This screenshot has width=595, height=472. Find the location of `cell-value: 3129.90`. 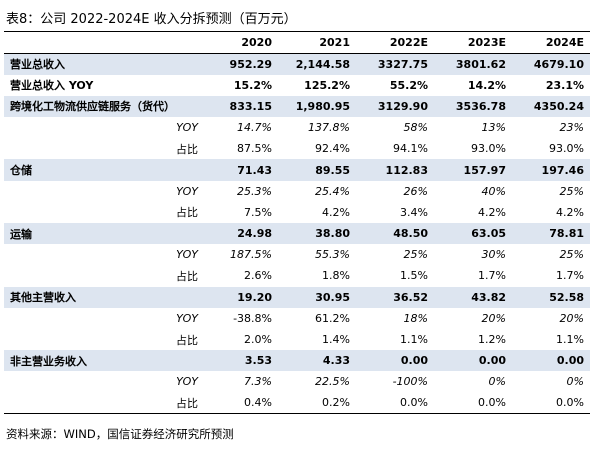

cell-value: 3129.90 is located at coordinates (395, 106).